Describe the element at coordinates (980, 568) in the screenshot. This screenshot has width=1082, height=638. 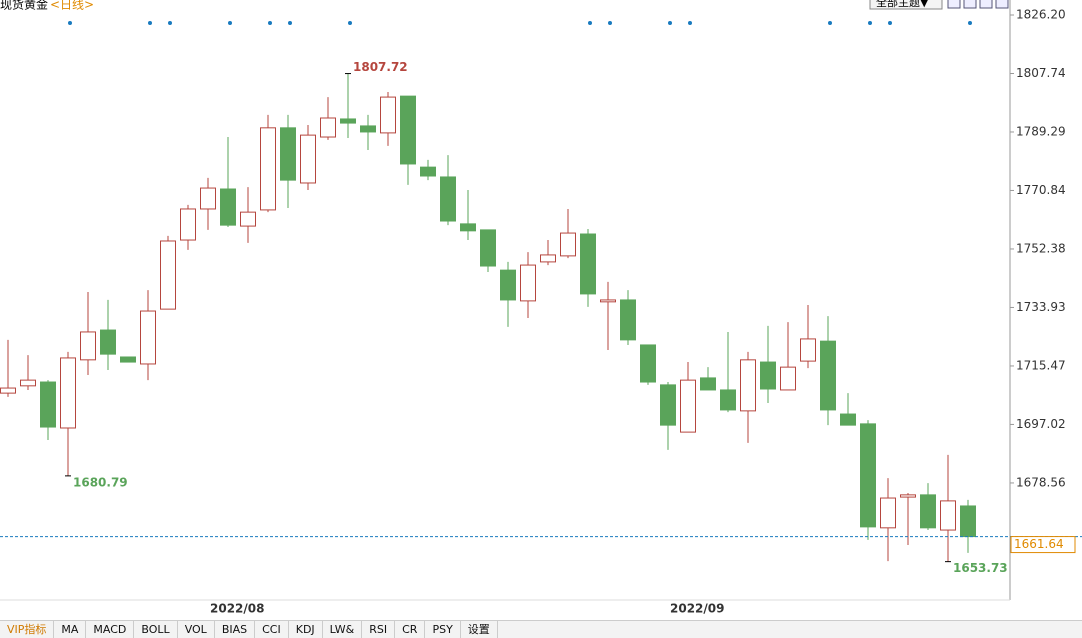
I see `annotation: 1653.73` at that location.